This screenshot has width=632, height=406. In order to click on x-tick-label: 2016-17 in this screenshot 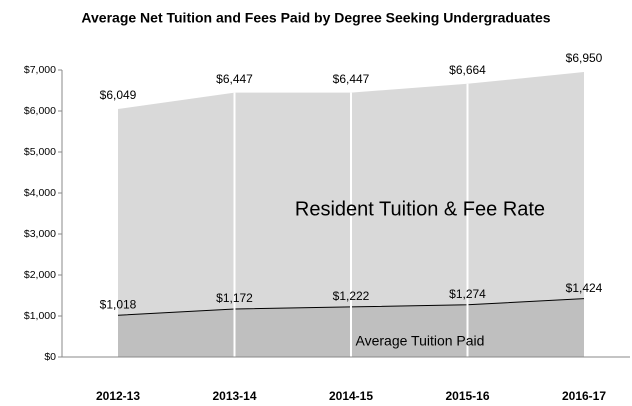, I will do `click(584, 396)`.